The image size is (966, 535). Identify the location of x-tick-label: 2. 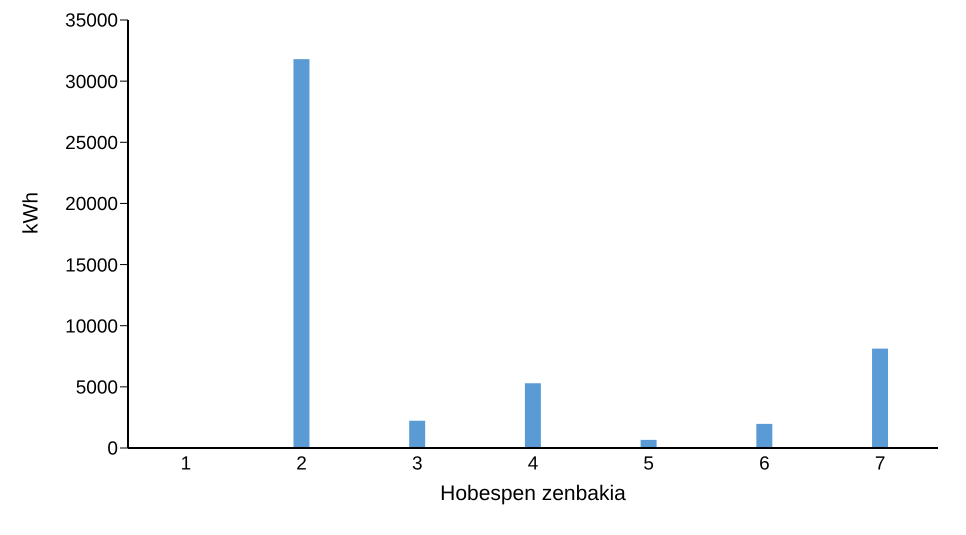
(301, 463).